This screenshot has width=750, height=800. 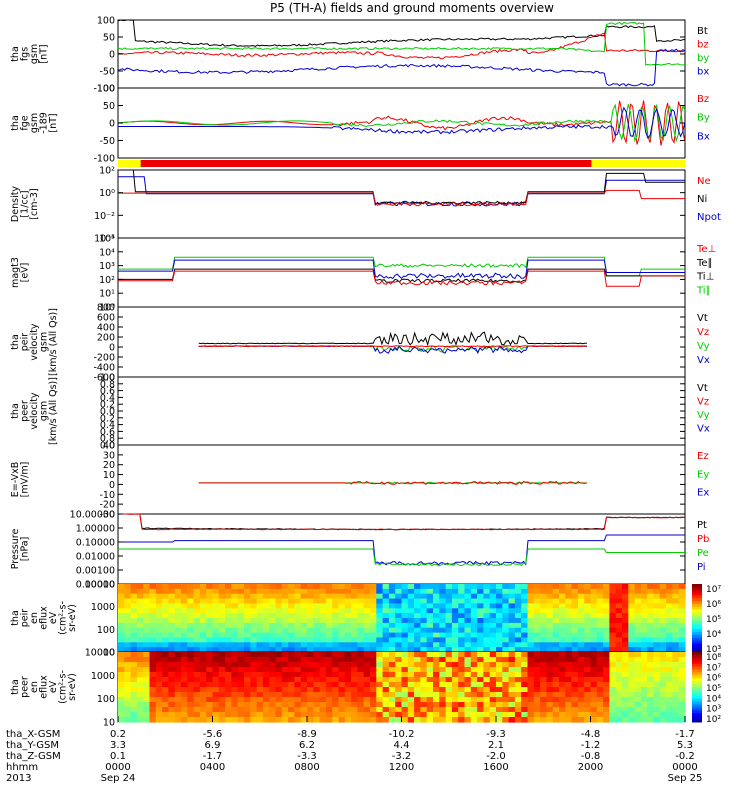 I want to click on ephemeris-value: 0.2, so click(x=118, y=734).